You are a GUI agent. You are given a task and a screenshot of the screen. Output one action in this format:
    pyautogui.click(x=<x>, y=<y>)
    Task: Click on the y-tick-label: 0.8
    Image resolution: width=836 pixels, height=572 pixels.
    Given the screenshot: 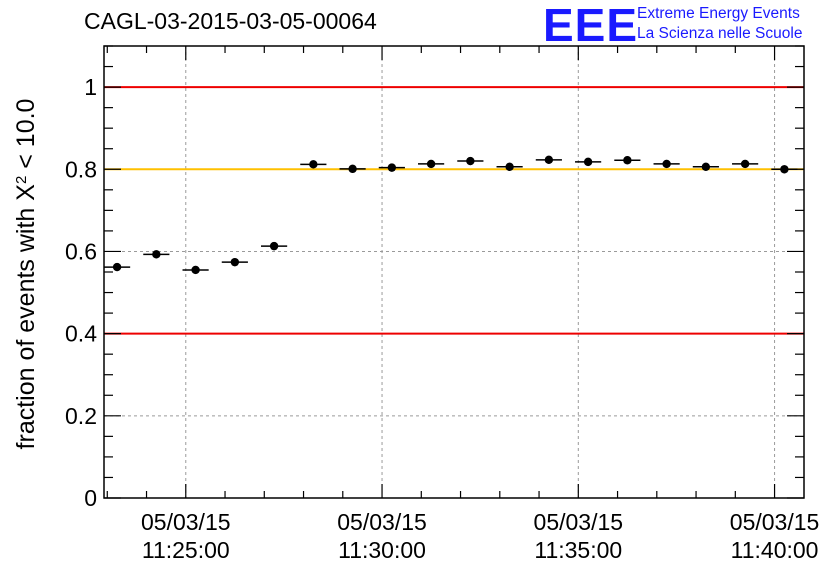 What is the action you would take?
    pyautogui.click(x=81, y=169)
    